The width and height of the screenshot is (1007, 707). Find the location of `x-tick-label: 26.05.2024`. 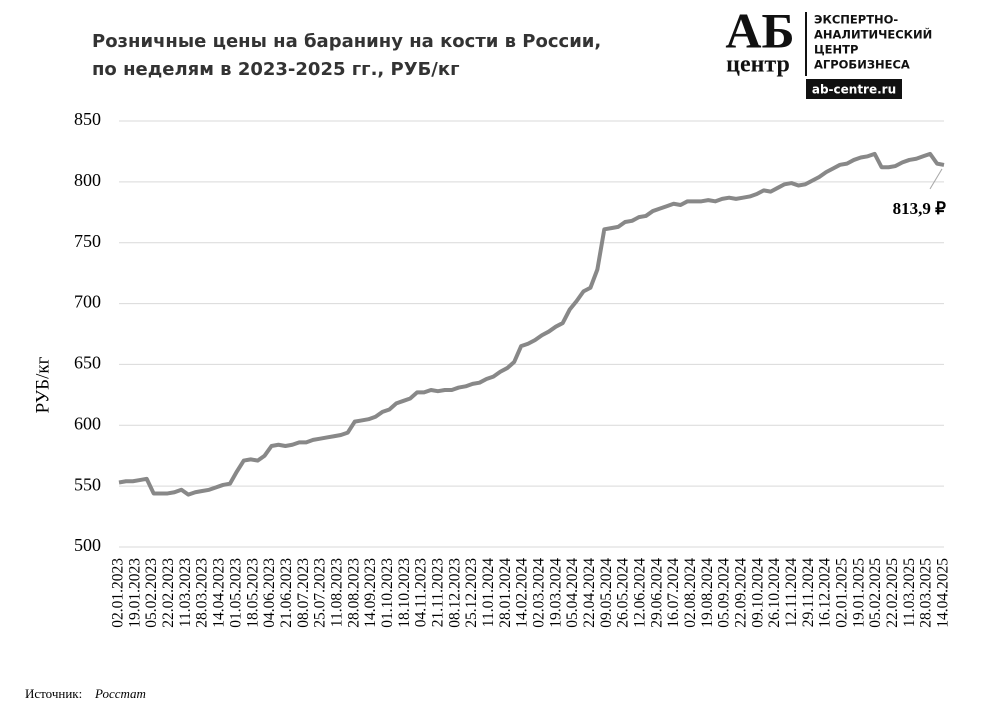

x-tick-label: 26.05.2024 is located at coordinates (623, 593).